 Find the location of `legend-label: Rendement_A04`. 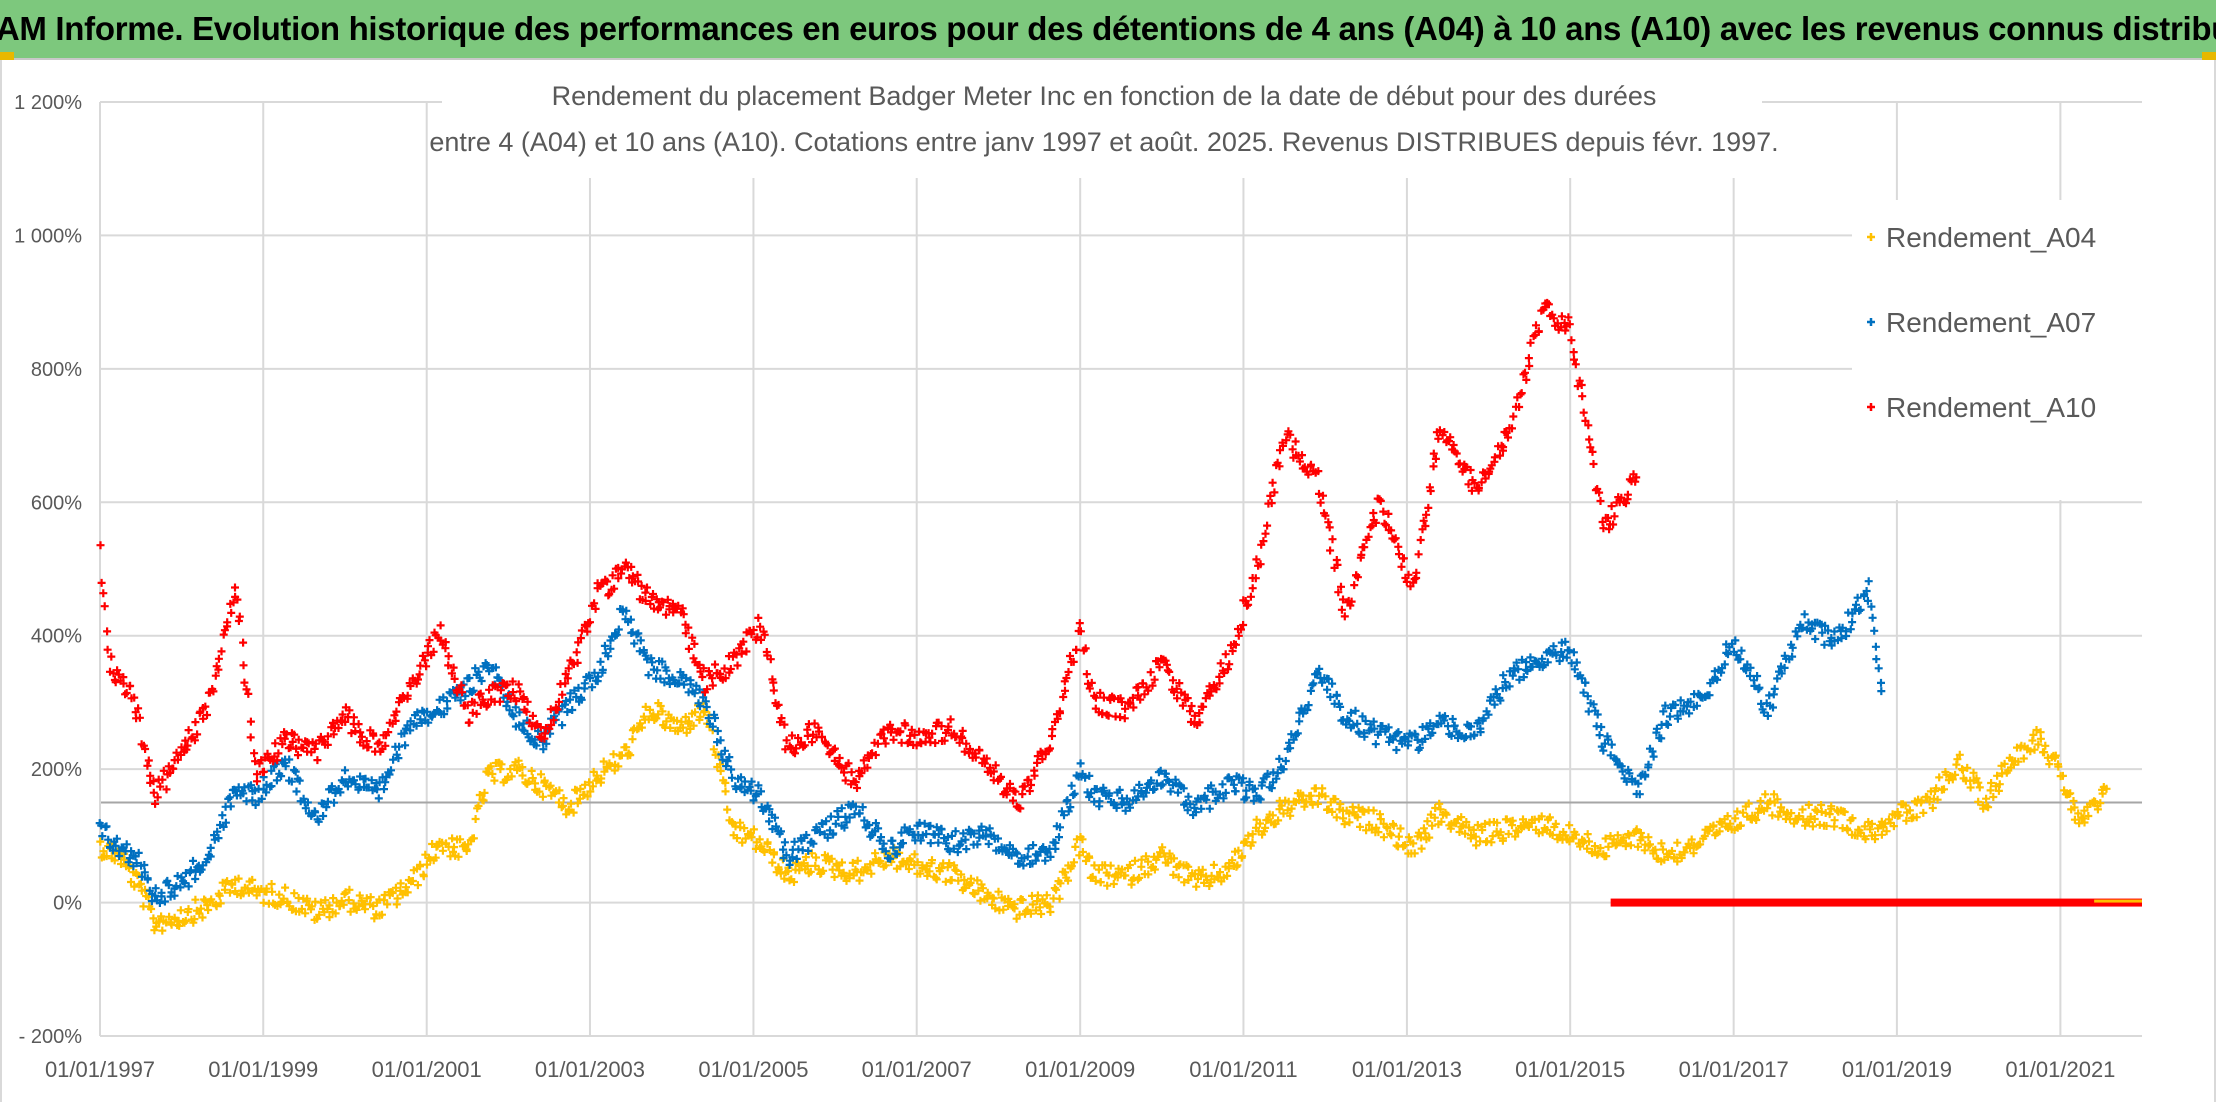

legend-label: Rendement_A04 is located at coordinates (1991, 237).